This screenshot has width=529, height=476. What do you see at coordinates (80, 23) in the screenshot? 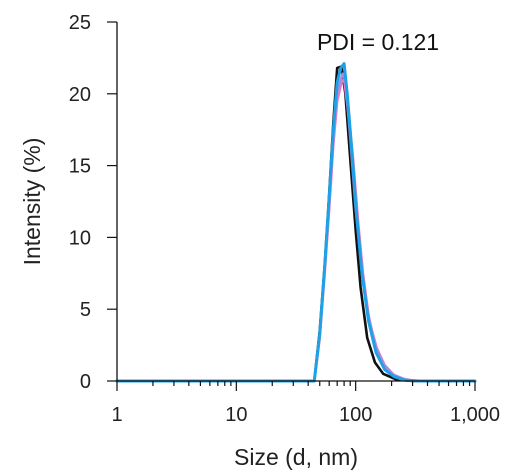
I see `y-tick-label: 25` at bounding box center [80, 23].